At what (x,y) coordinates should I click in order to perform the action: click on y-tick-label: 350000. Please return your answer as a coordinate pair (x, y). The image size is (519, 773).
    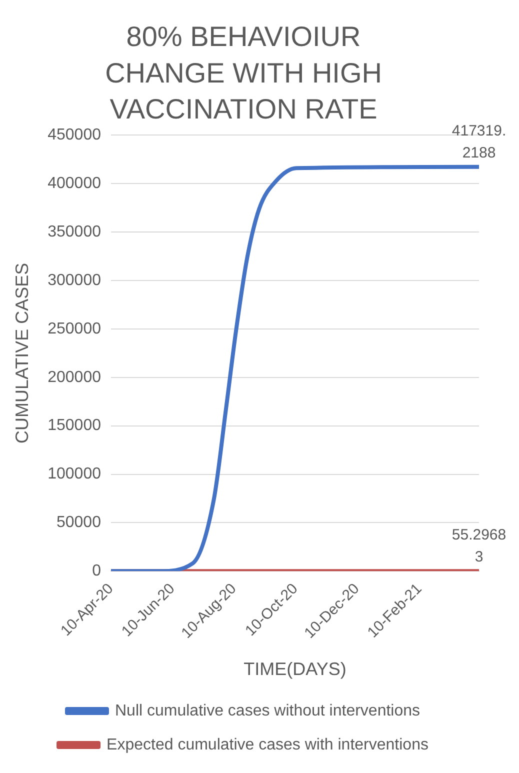
    Looking at the image, I should click on (75, 231).